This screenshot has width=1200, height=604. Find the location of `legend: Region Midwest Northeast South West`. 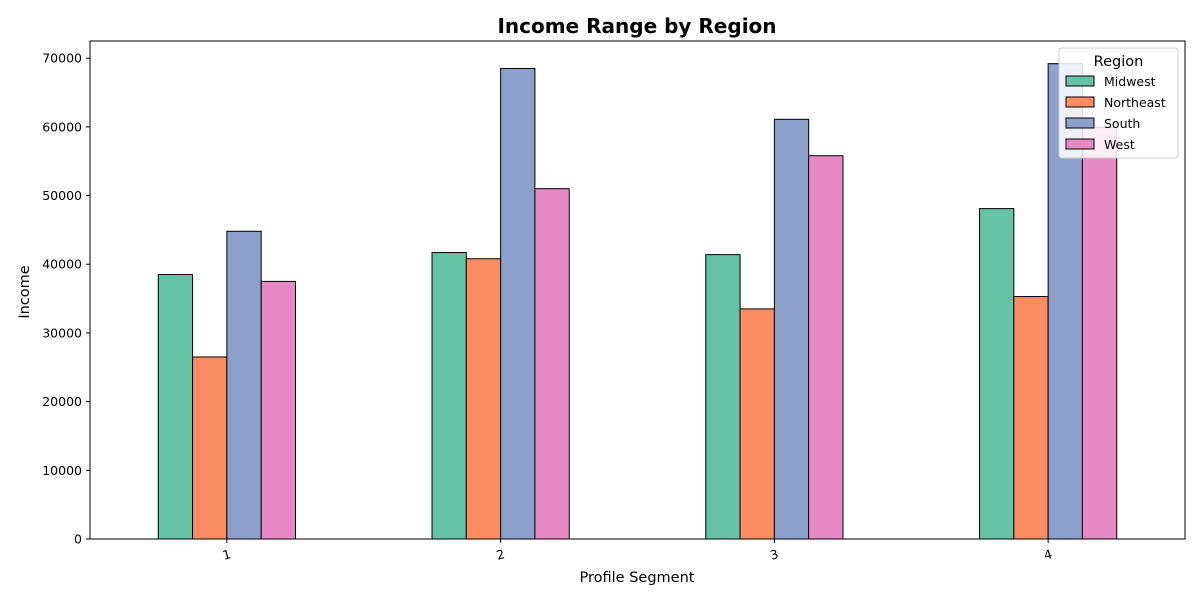

legend: Region Midwest Northeast South West is located at coordinates (1118, 103).